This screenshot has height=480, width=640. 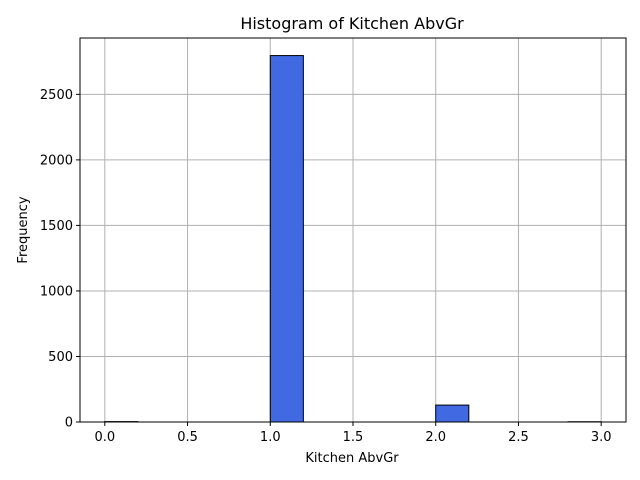 I want to click on x-tick-label: 3.0, so click(x=601, y=437).